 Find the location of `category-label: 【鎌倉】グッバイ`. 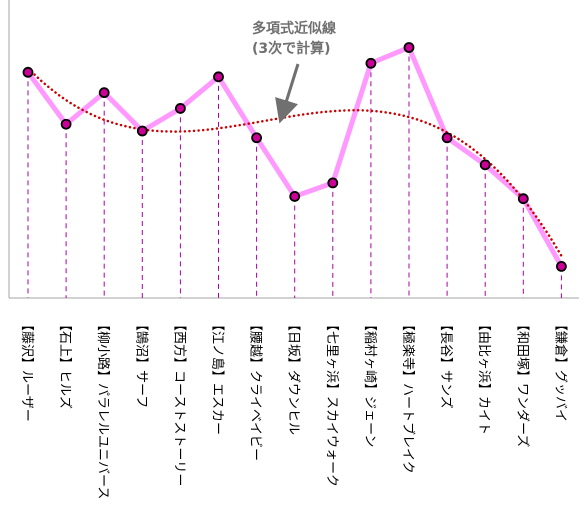

category-label: 【鎌倉】グッバイ is located at coordinates (559, 370).